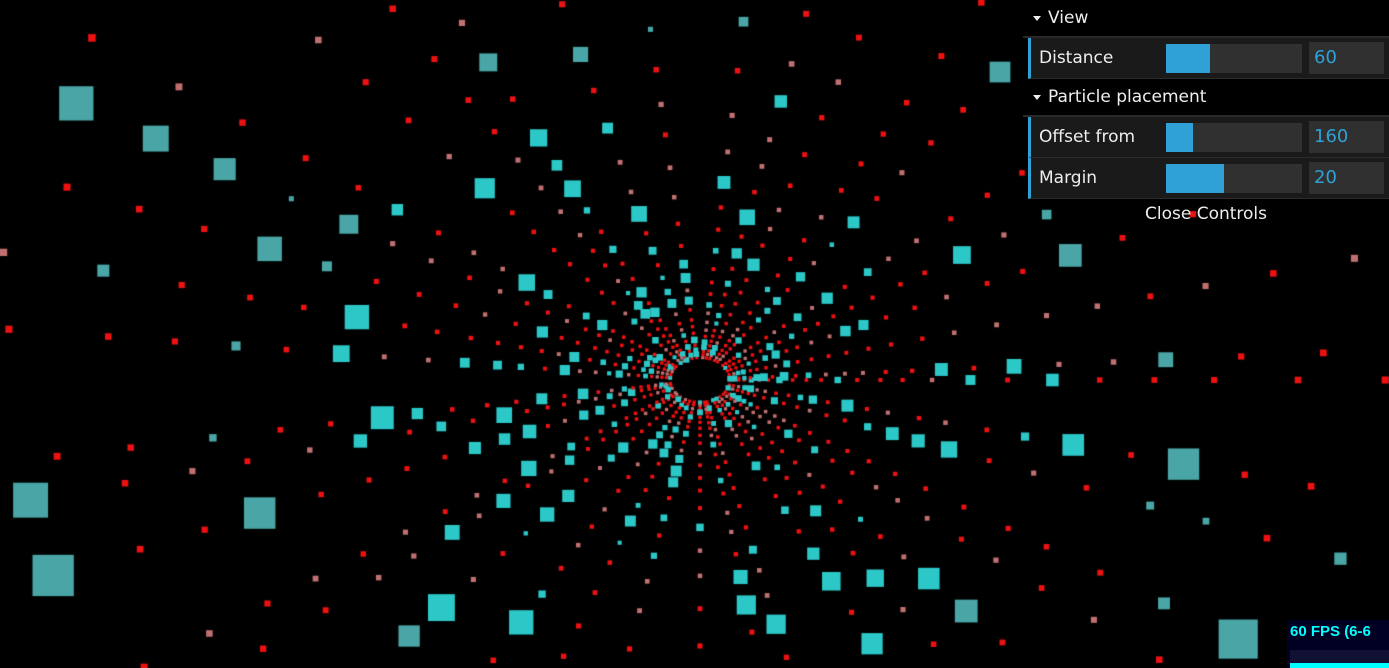 This screenshot has width=1389, height=668. I want to click on control-margin: Margin 20, so click(1208, 178).